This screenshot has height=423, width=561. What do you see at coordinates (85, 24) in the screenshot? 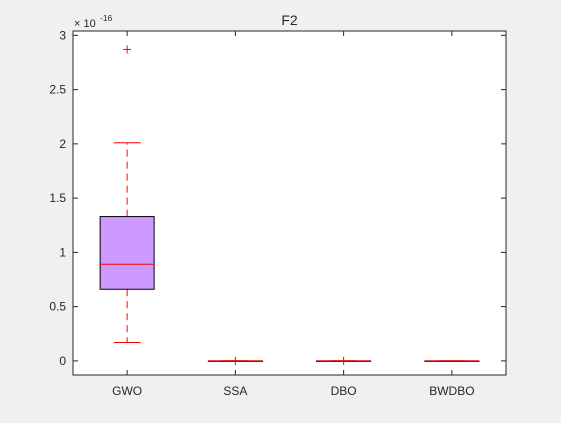
I see `exponent-base: × 10` at bounding box center [85, 24].